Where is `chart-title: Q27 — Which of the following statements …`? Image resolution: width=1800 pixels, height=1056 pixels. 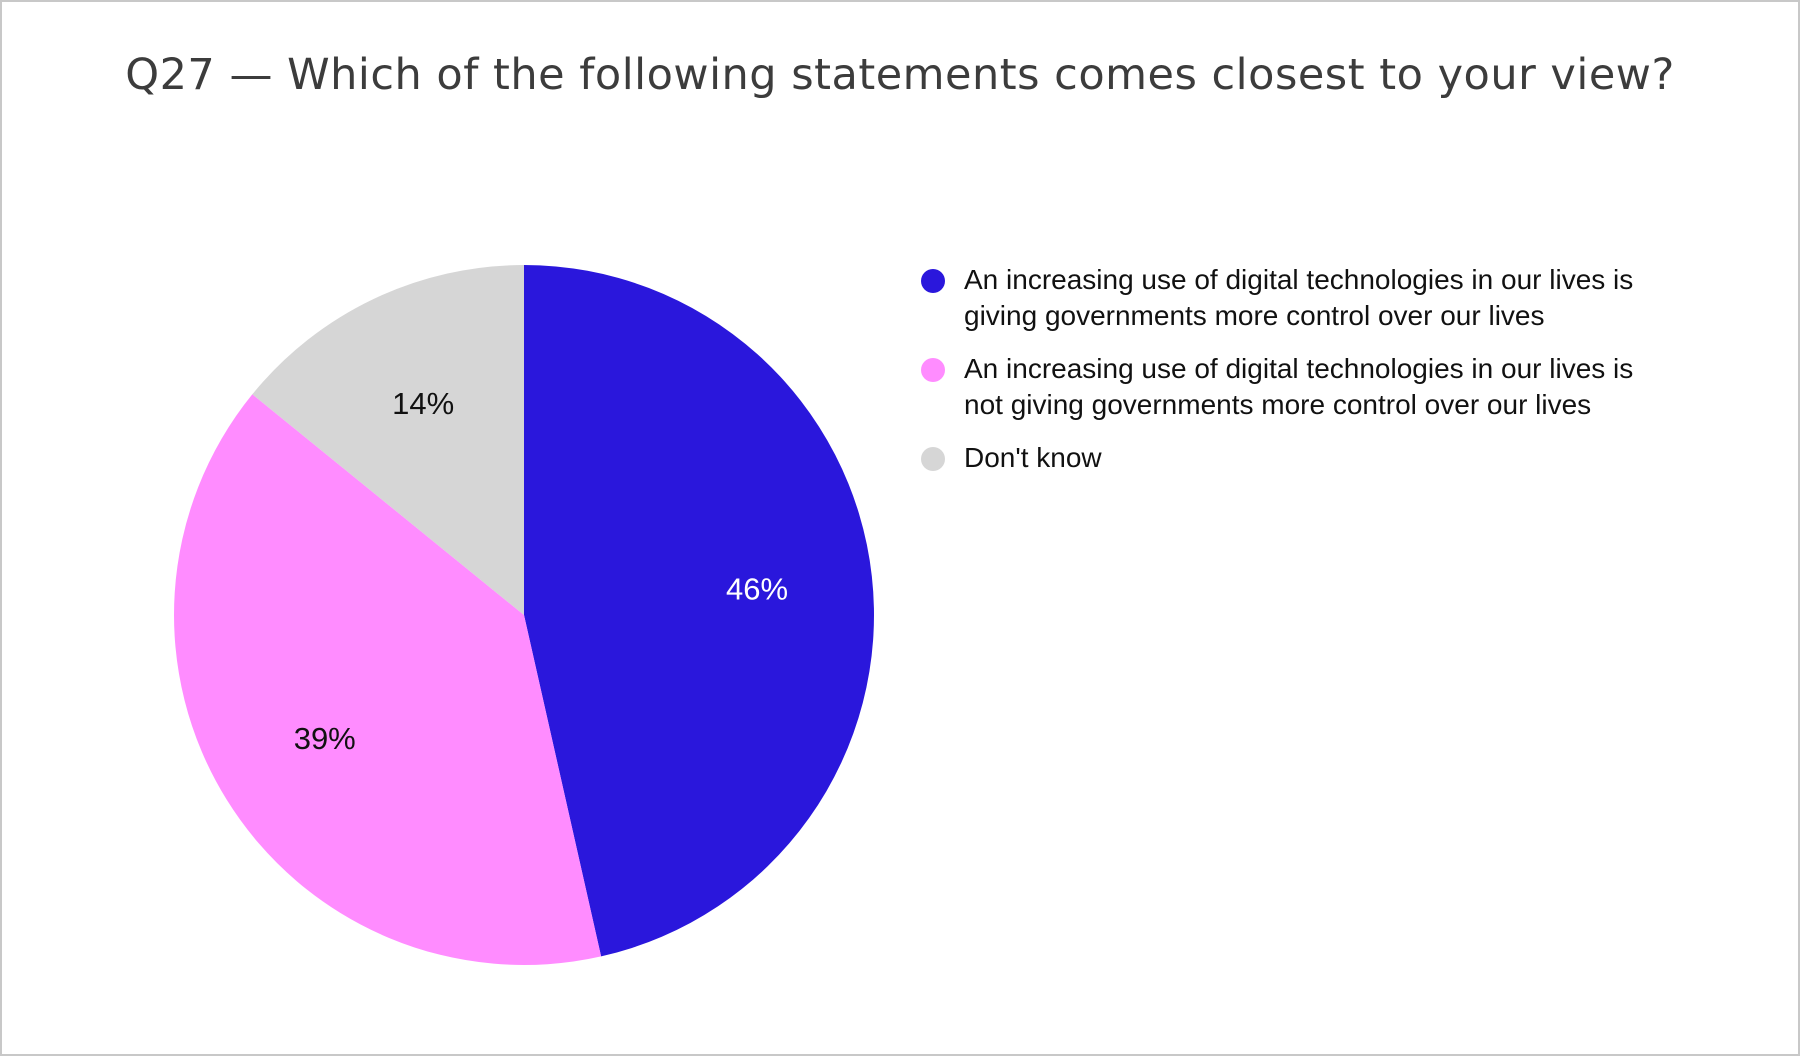 chart-title: Q27 — Which of the following statements … is located at coordinates (900, 75).